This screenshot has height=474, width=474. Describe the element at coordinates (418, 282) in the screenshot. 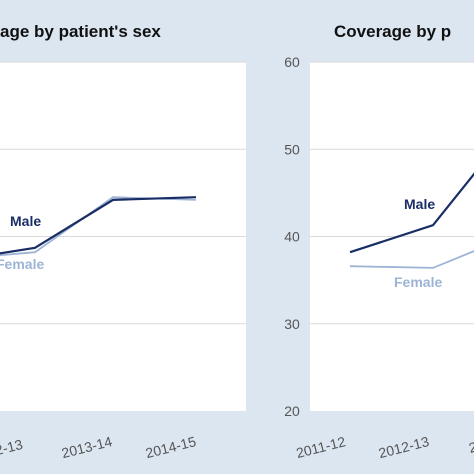

I see `series-label-female-1: Female` at that location.